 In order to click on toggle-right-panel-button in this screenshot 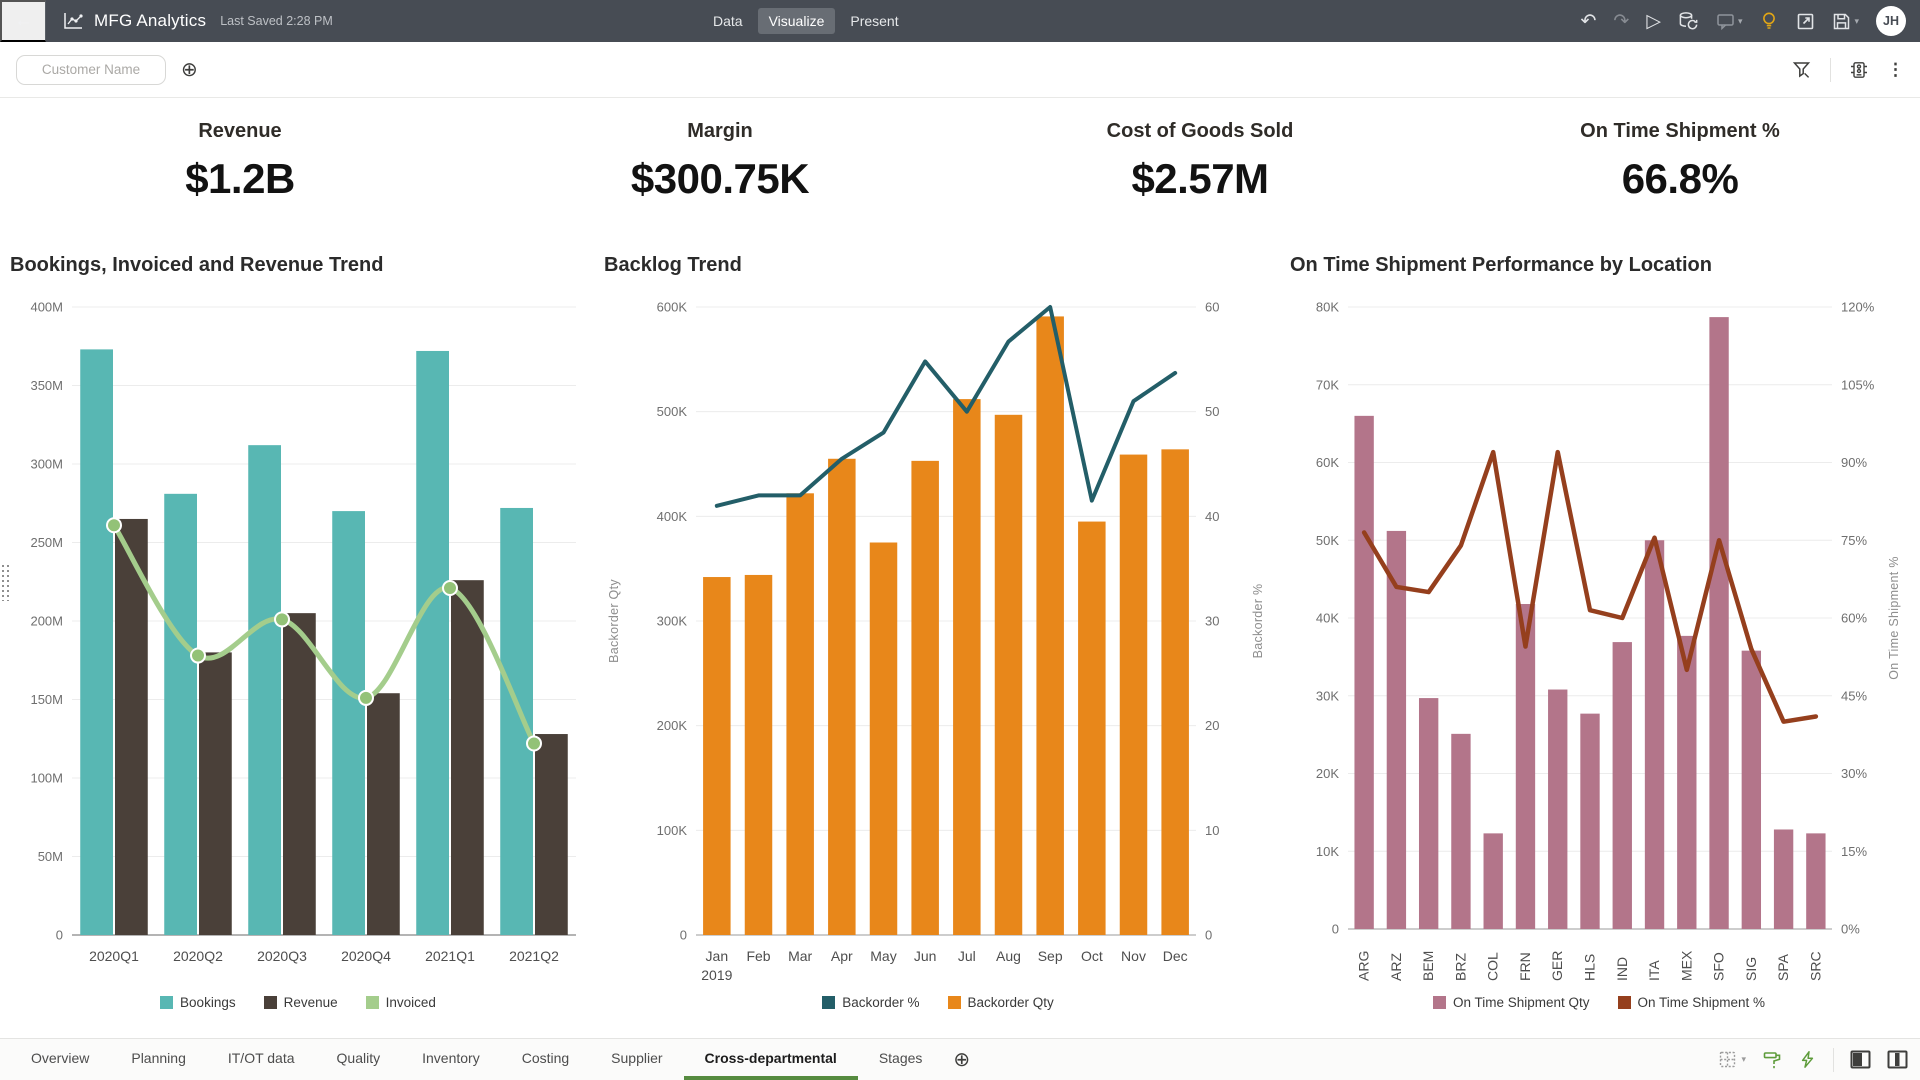, I will do `click(1897, 1059)`.